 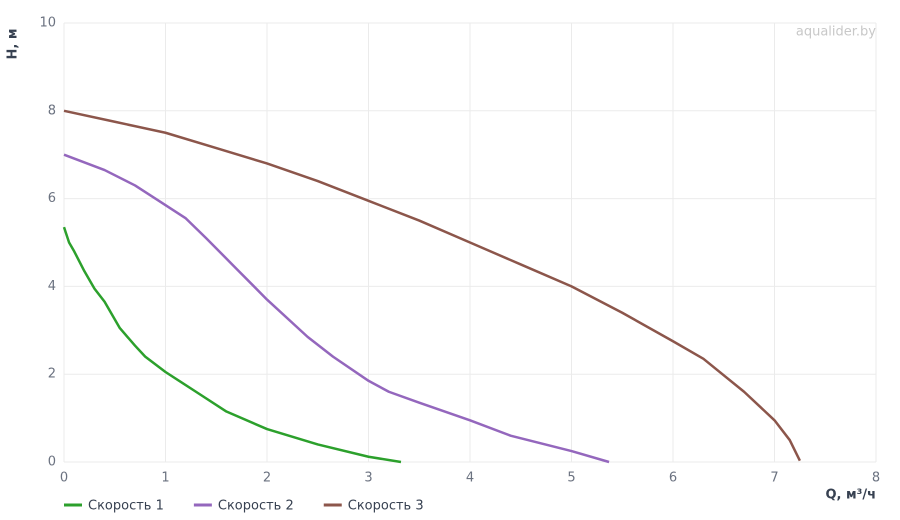 I want to click on x-tick-label: 1, so click(x=165, y=478).